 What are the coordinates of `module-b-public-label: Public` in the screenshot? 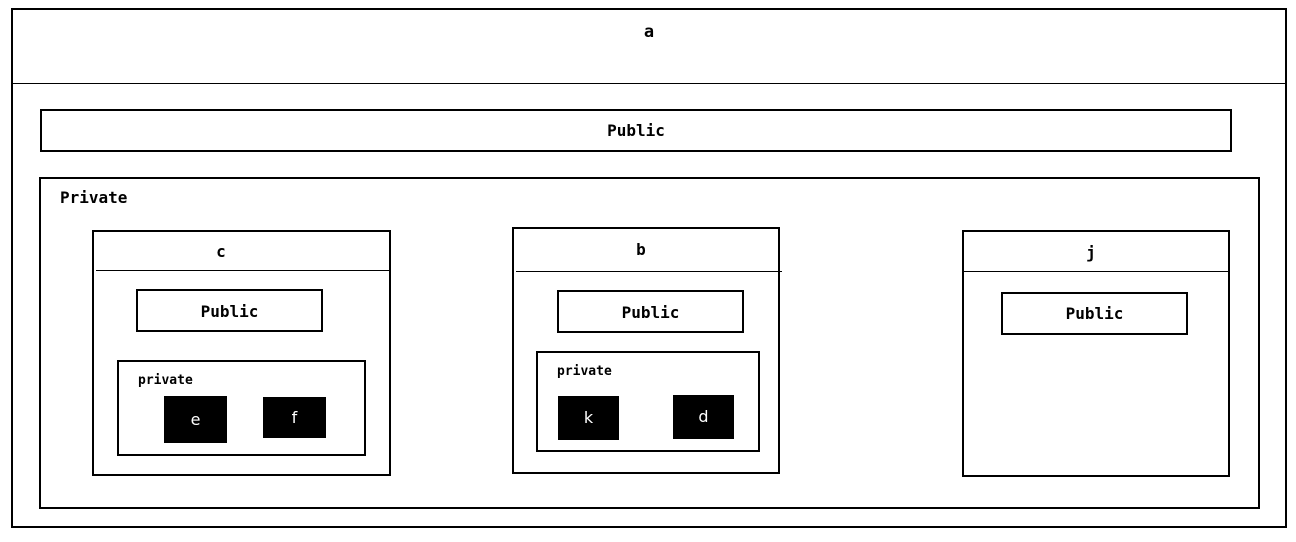 It's located at (650, 312).